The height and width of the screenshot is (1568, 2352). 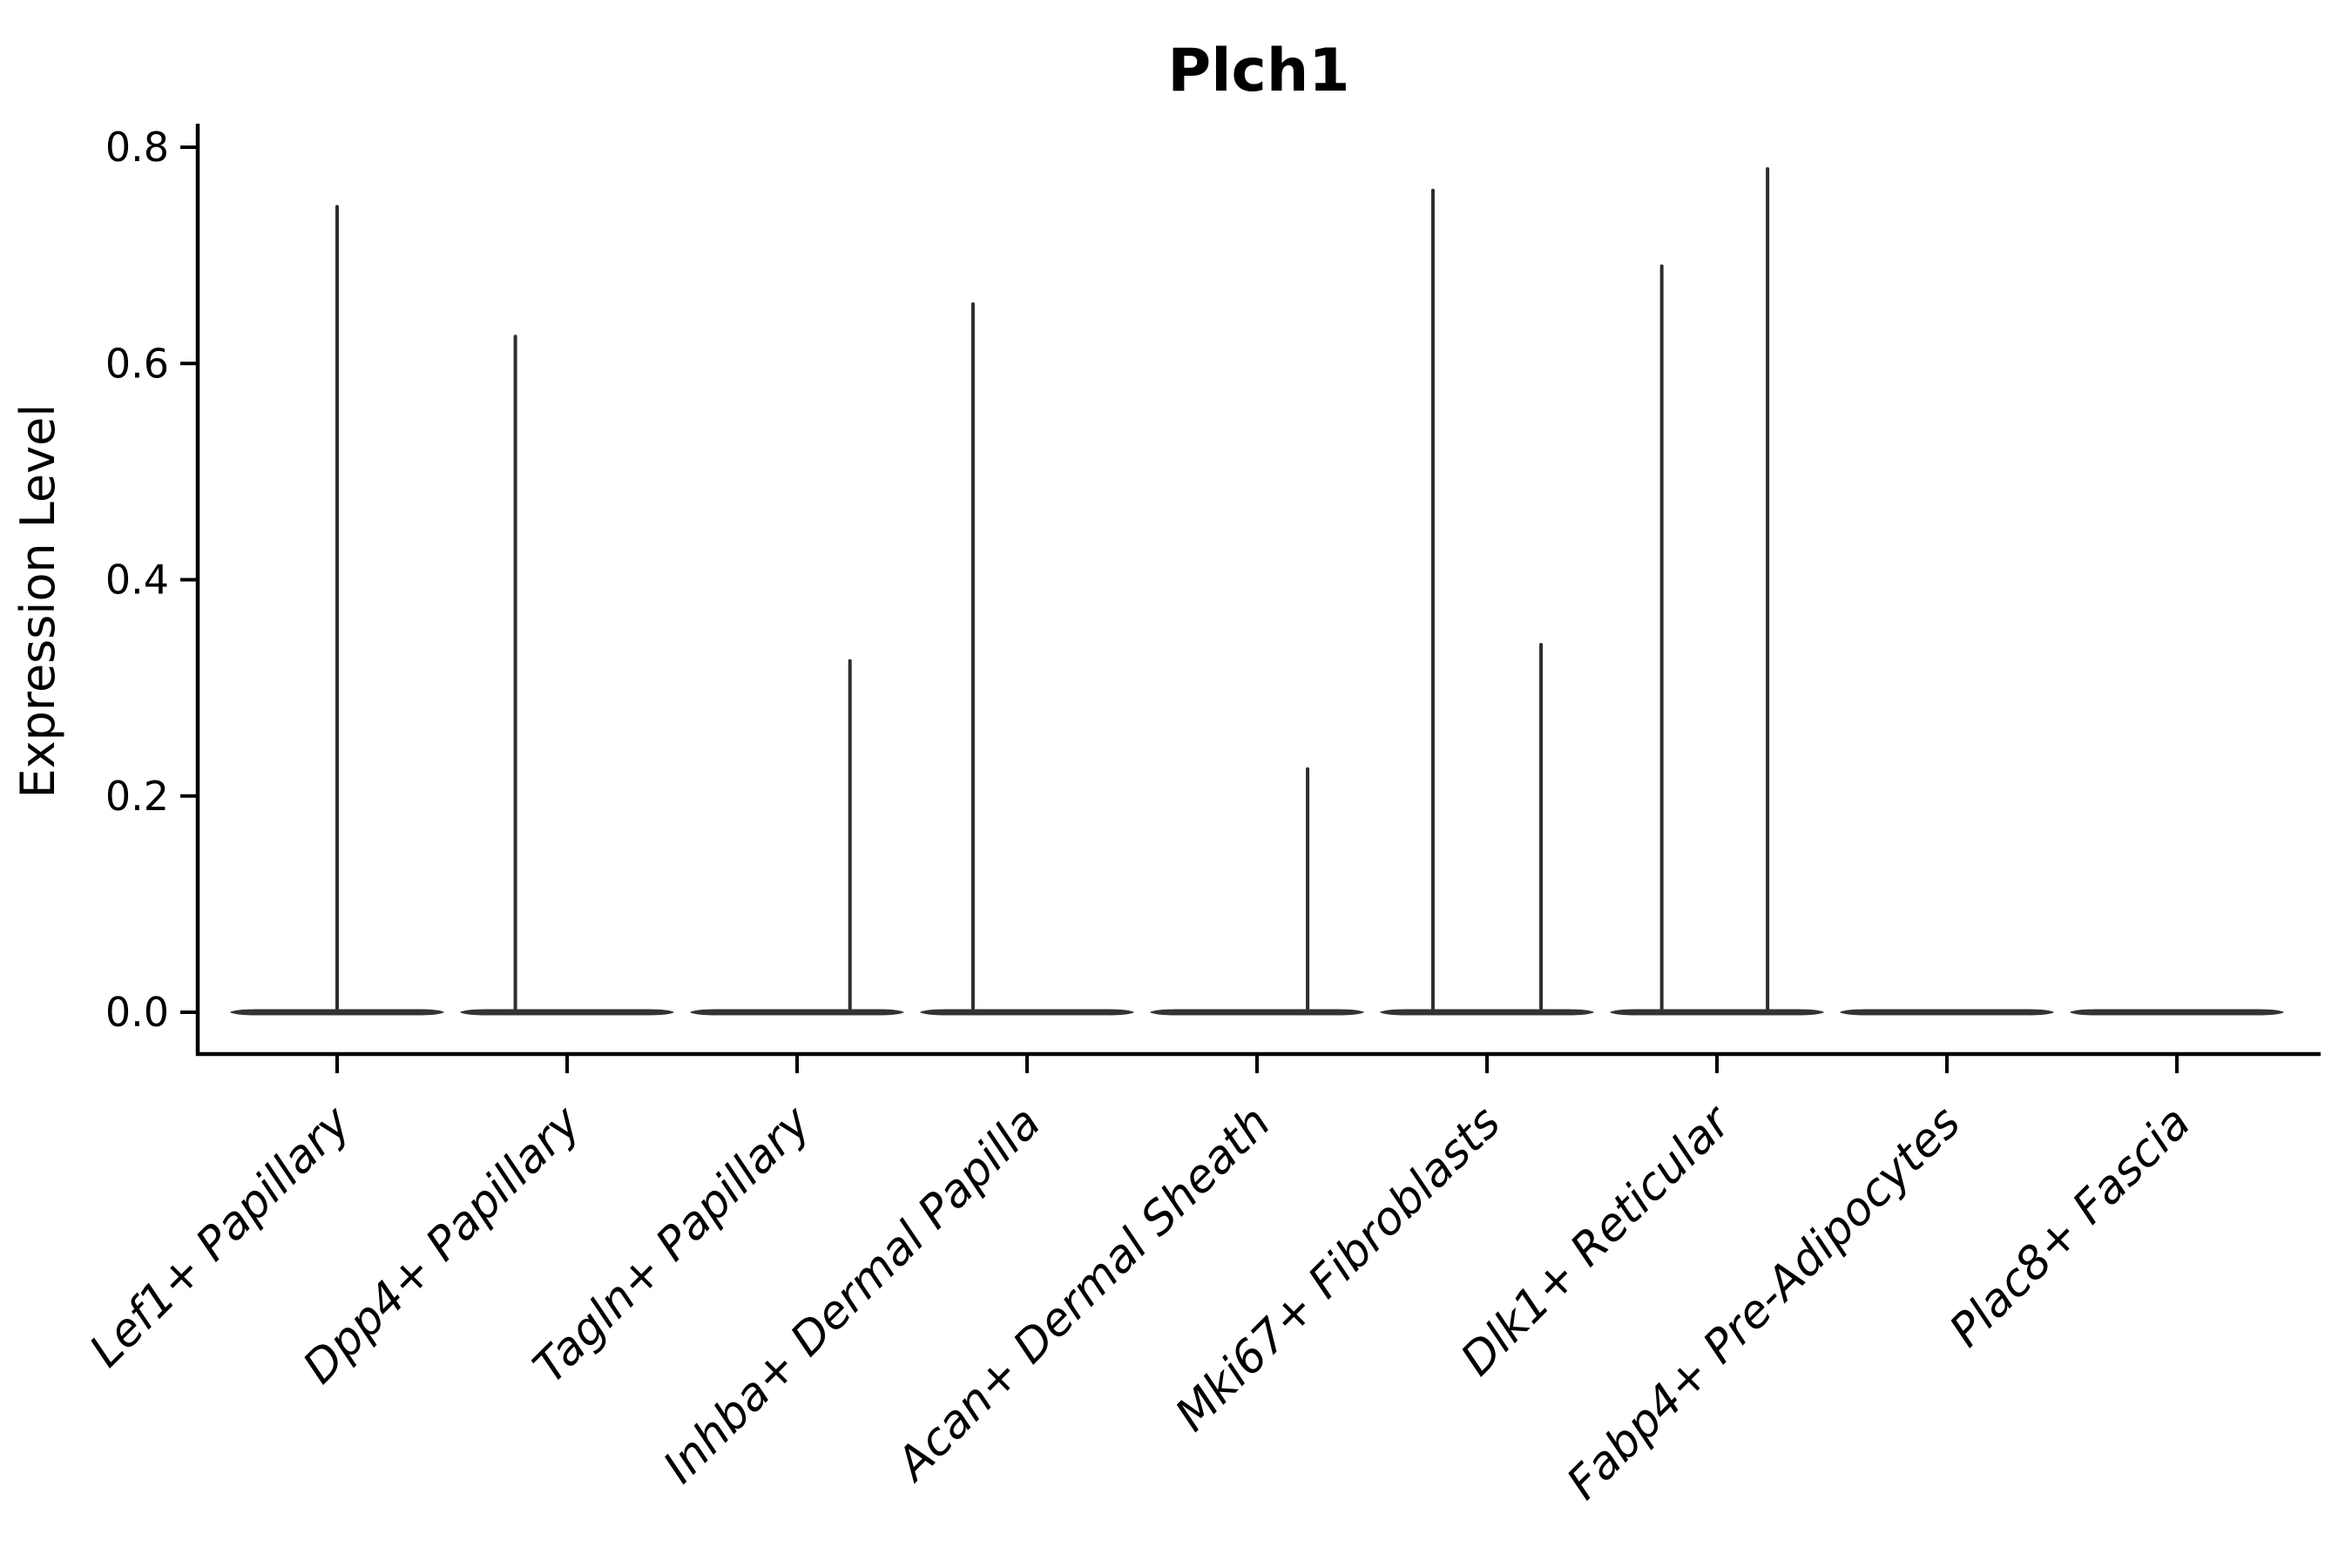 I want to click on y-tick-label: 0.4, so click(x=137, y=580).